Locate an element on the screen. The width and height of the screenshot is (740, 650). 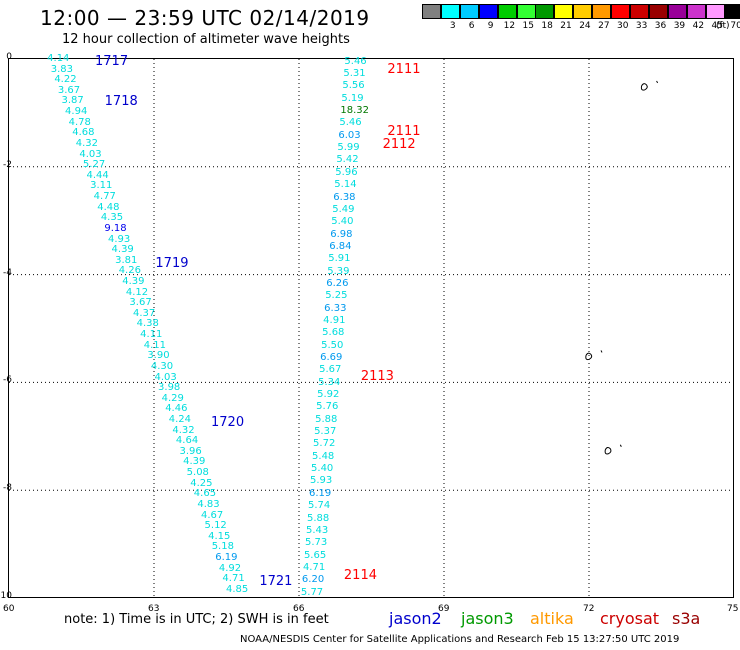
wave-height-value: 3.98 is located at coordinates (169, 388).